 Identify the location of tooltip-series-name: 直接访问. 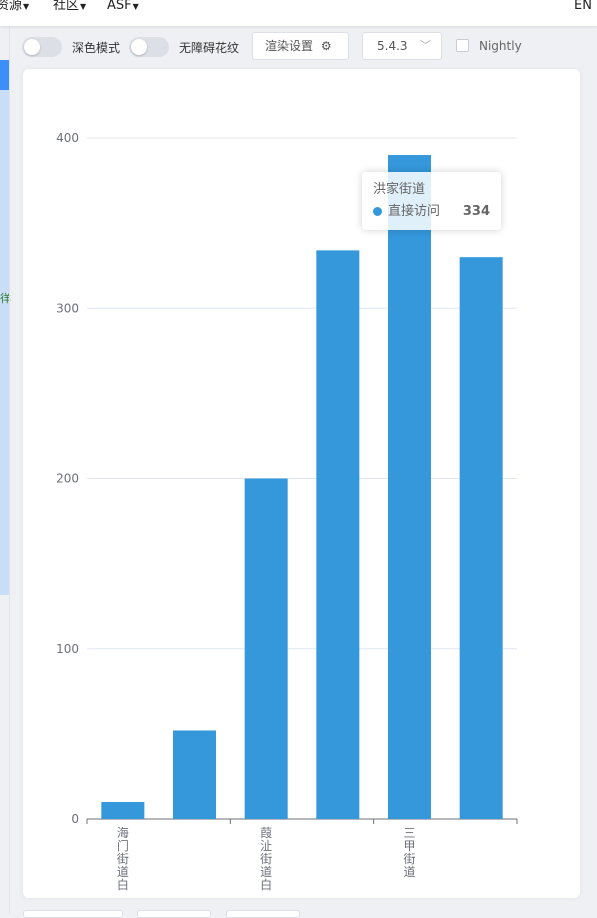
(414, 211).